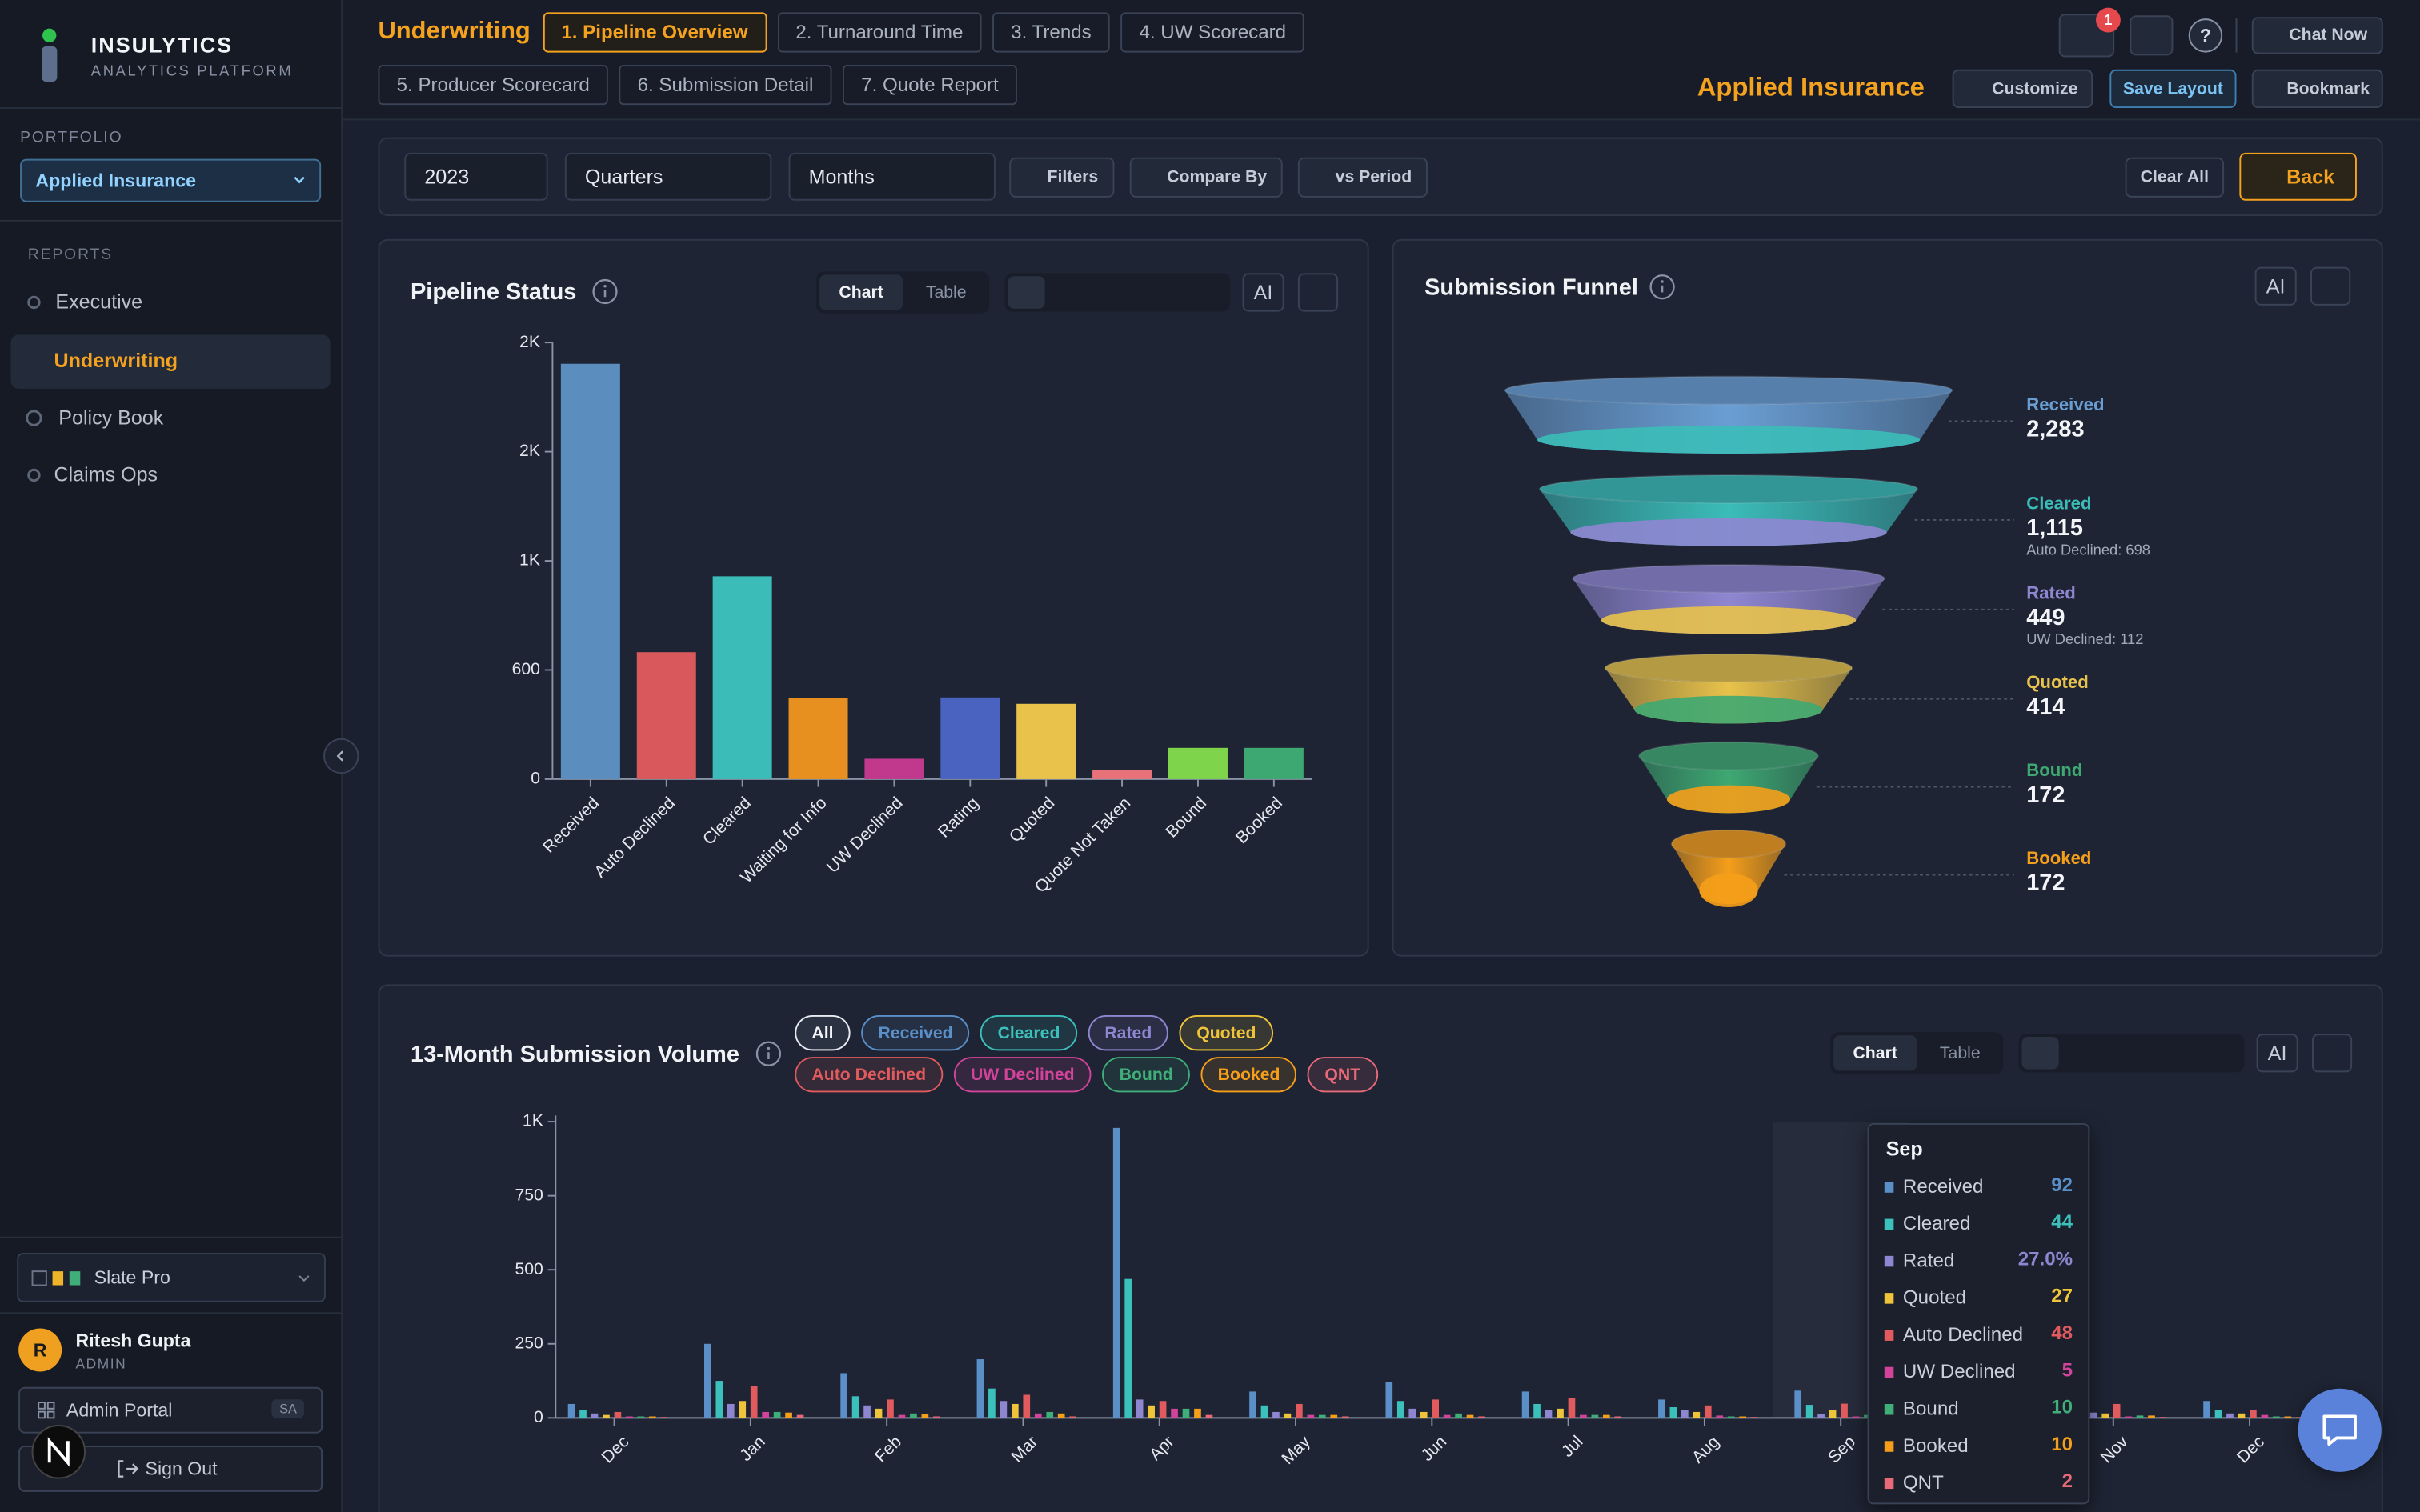 This screenshot has width=2420, height=1512. I want to click on filter-chip: All, so click(823, 1032).